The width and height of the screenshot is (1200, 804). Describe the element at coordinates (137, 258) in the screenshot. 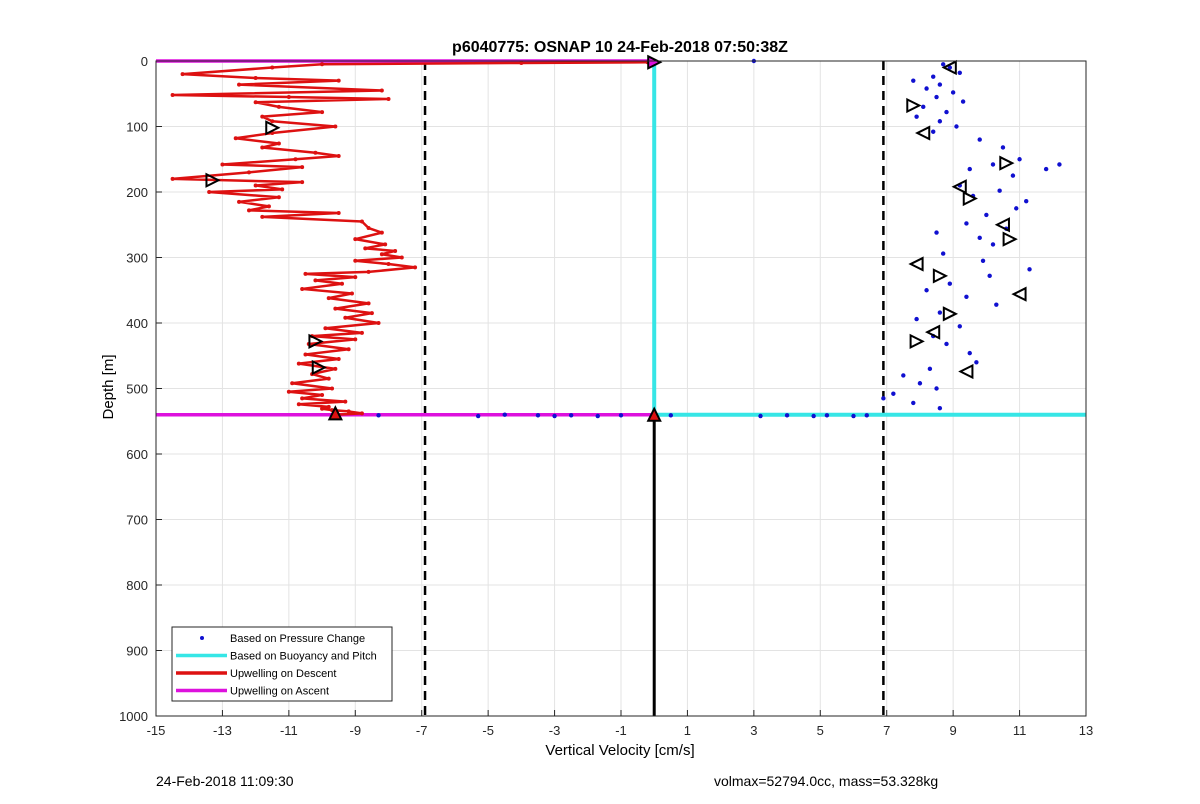

I see `y-tick-label: 300` at that location.